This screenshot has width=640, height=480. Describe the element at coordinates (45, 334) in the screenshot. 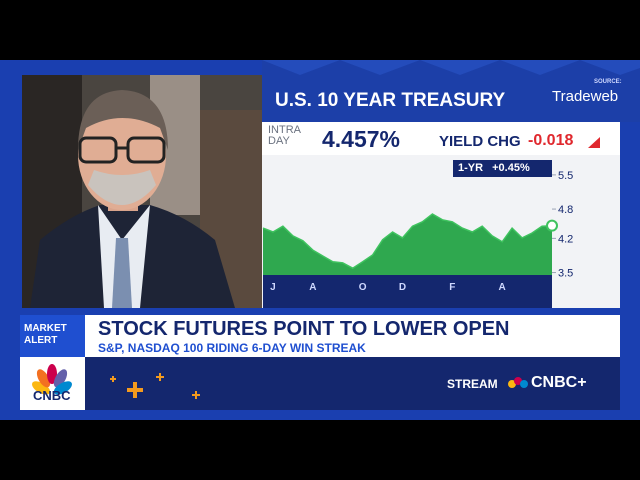

I see `alert-tag-text: MARKET ALERT` at that location.